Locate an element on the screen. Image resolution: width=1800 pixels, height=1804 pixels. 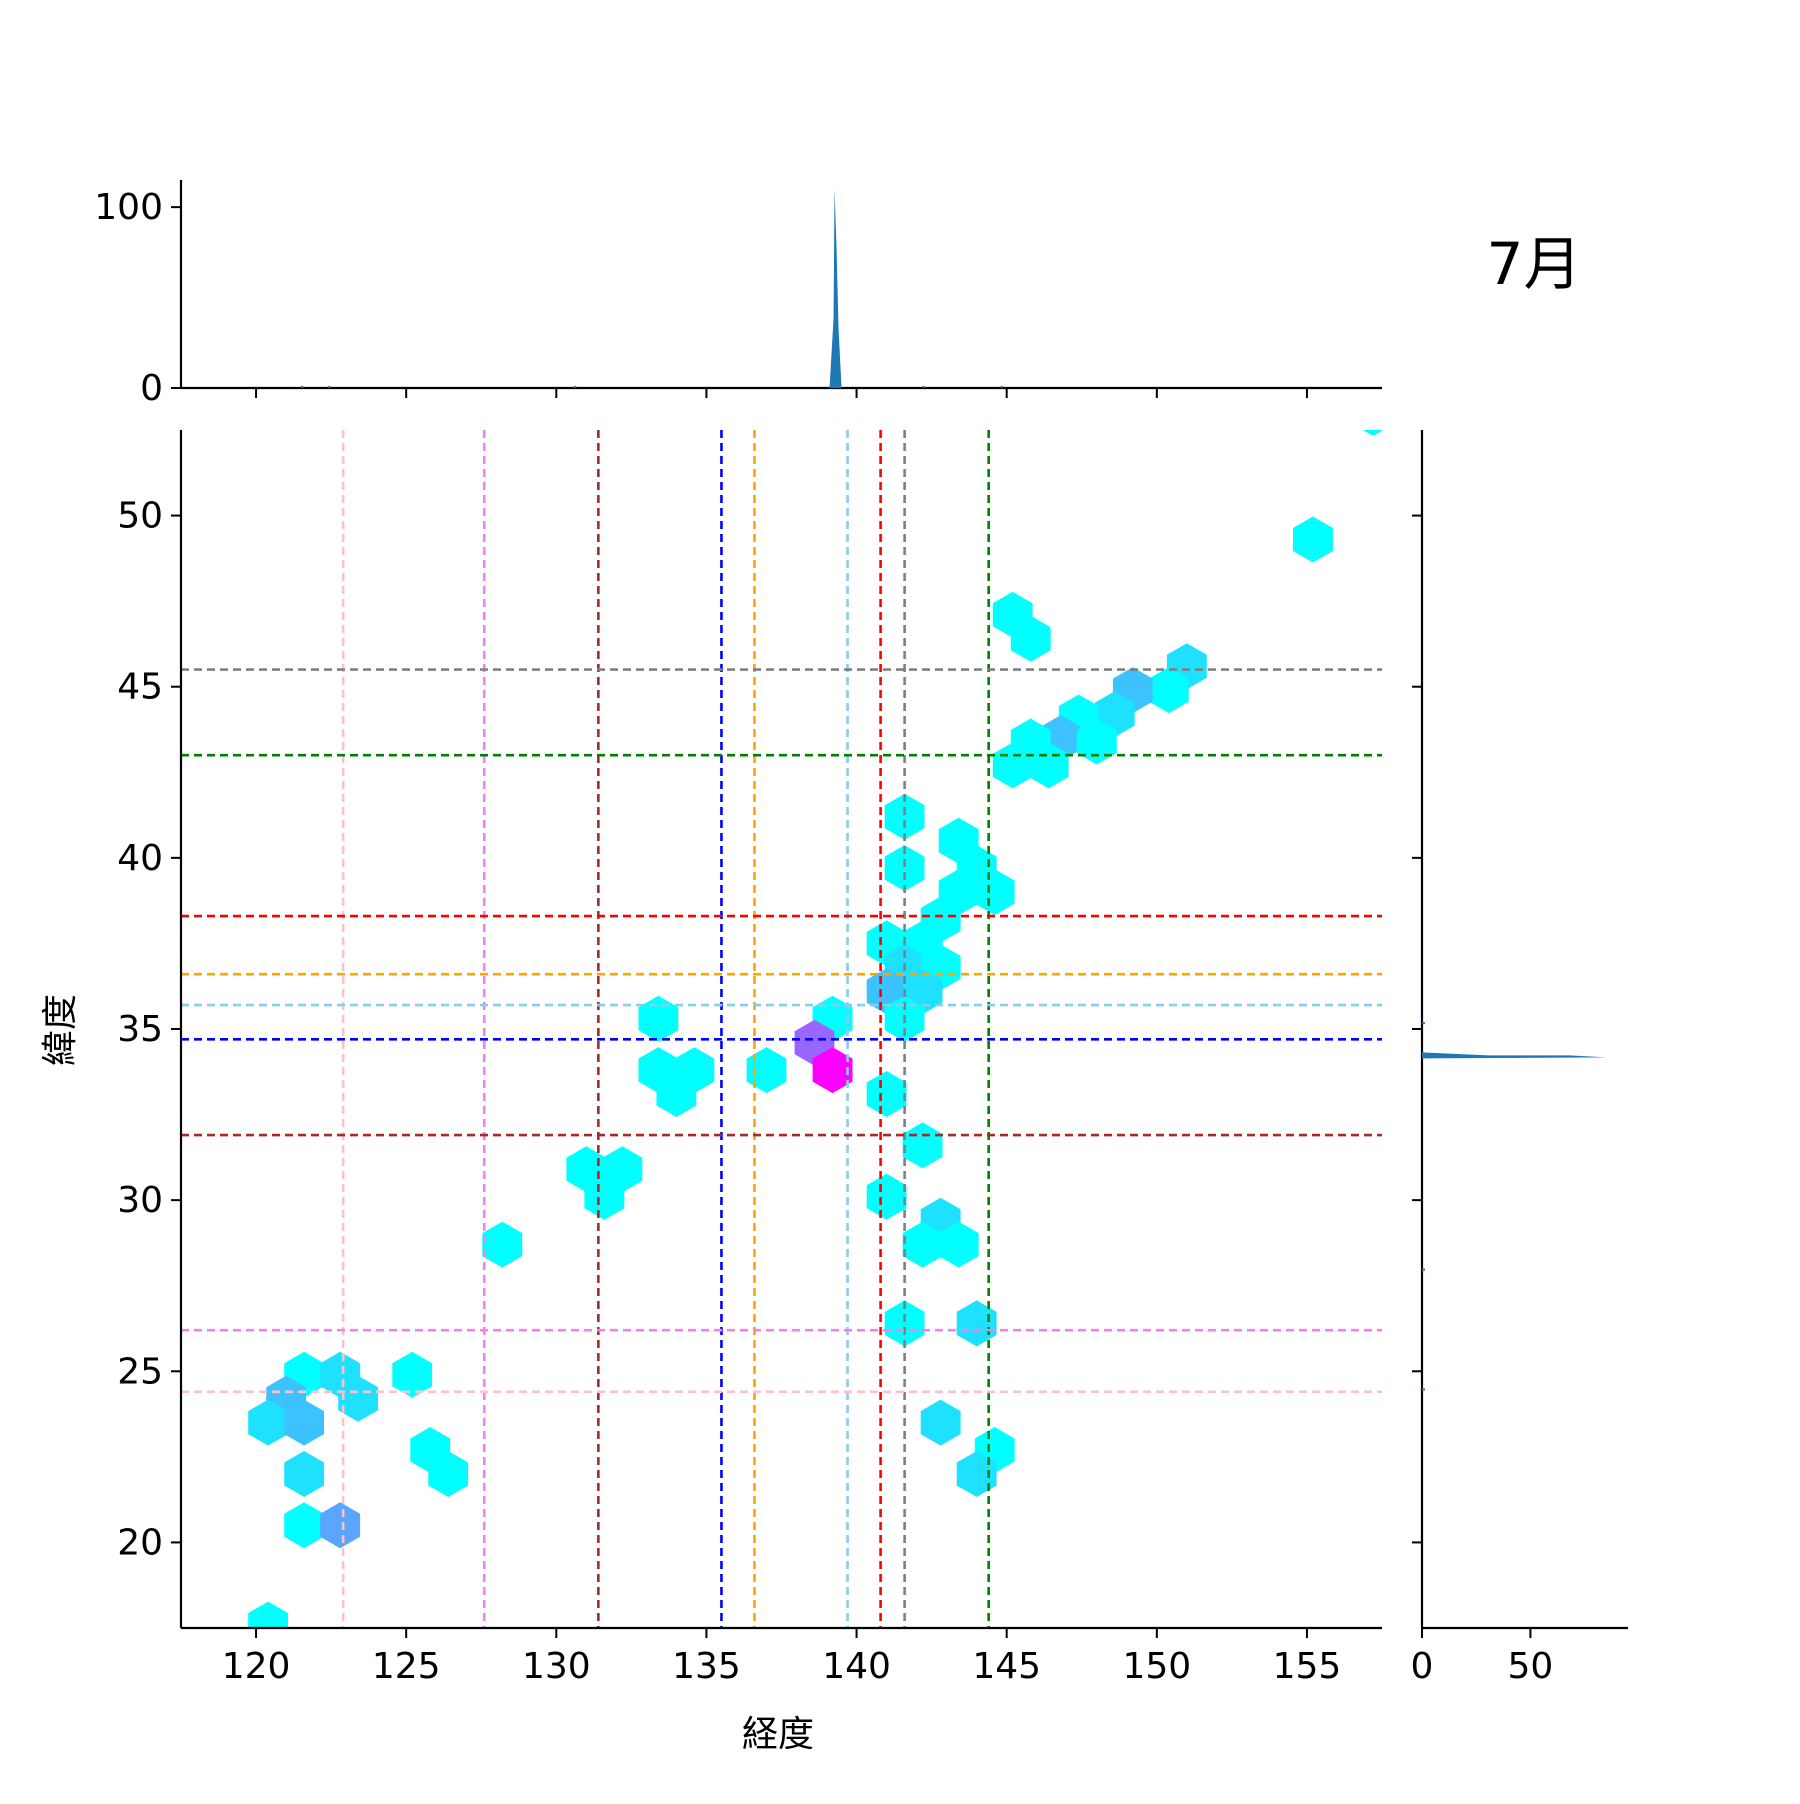
y-tick-label: 40 is located at coordinates (140, 858).